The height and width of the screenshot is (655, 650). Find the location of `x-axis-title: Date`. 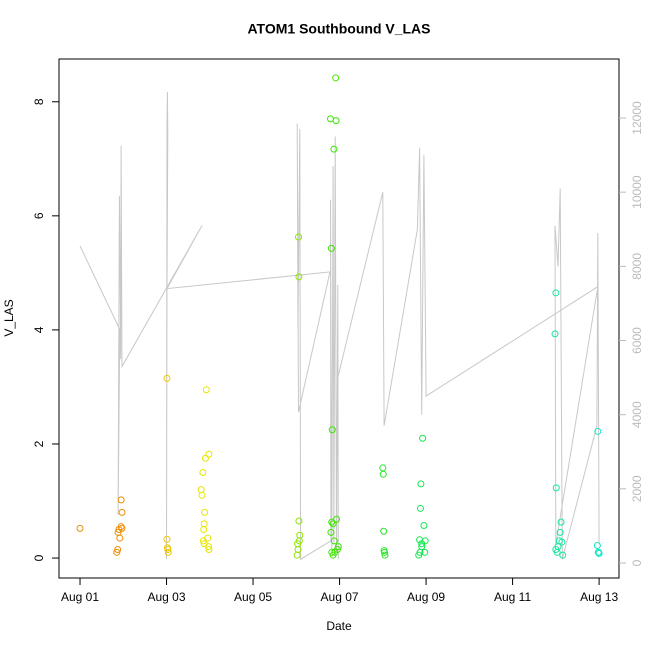

x-axis-title: Date is located at coordinates (339, 626).